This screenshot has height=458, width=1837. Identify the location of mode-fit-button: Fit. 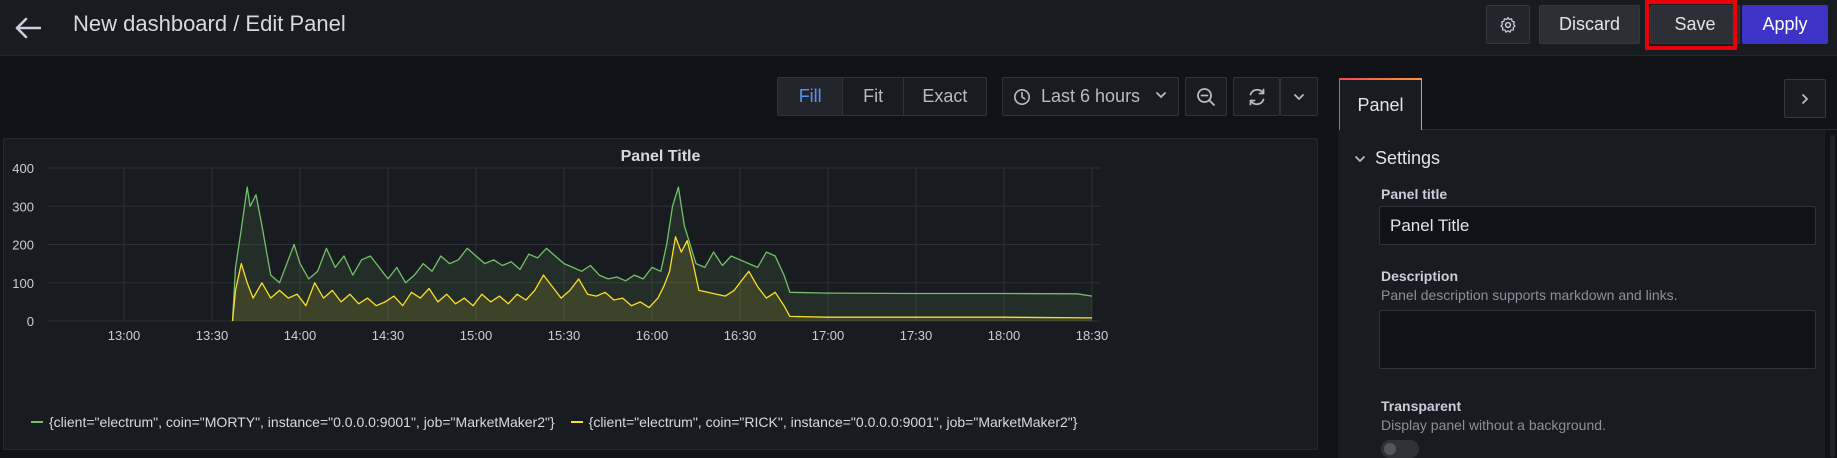
(873, 96).